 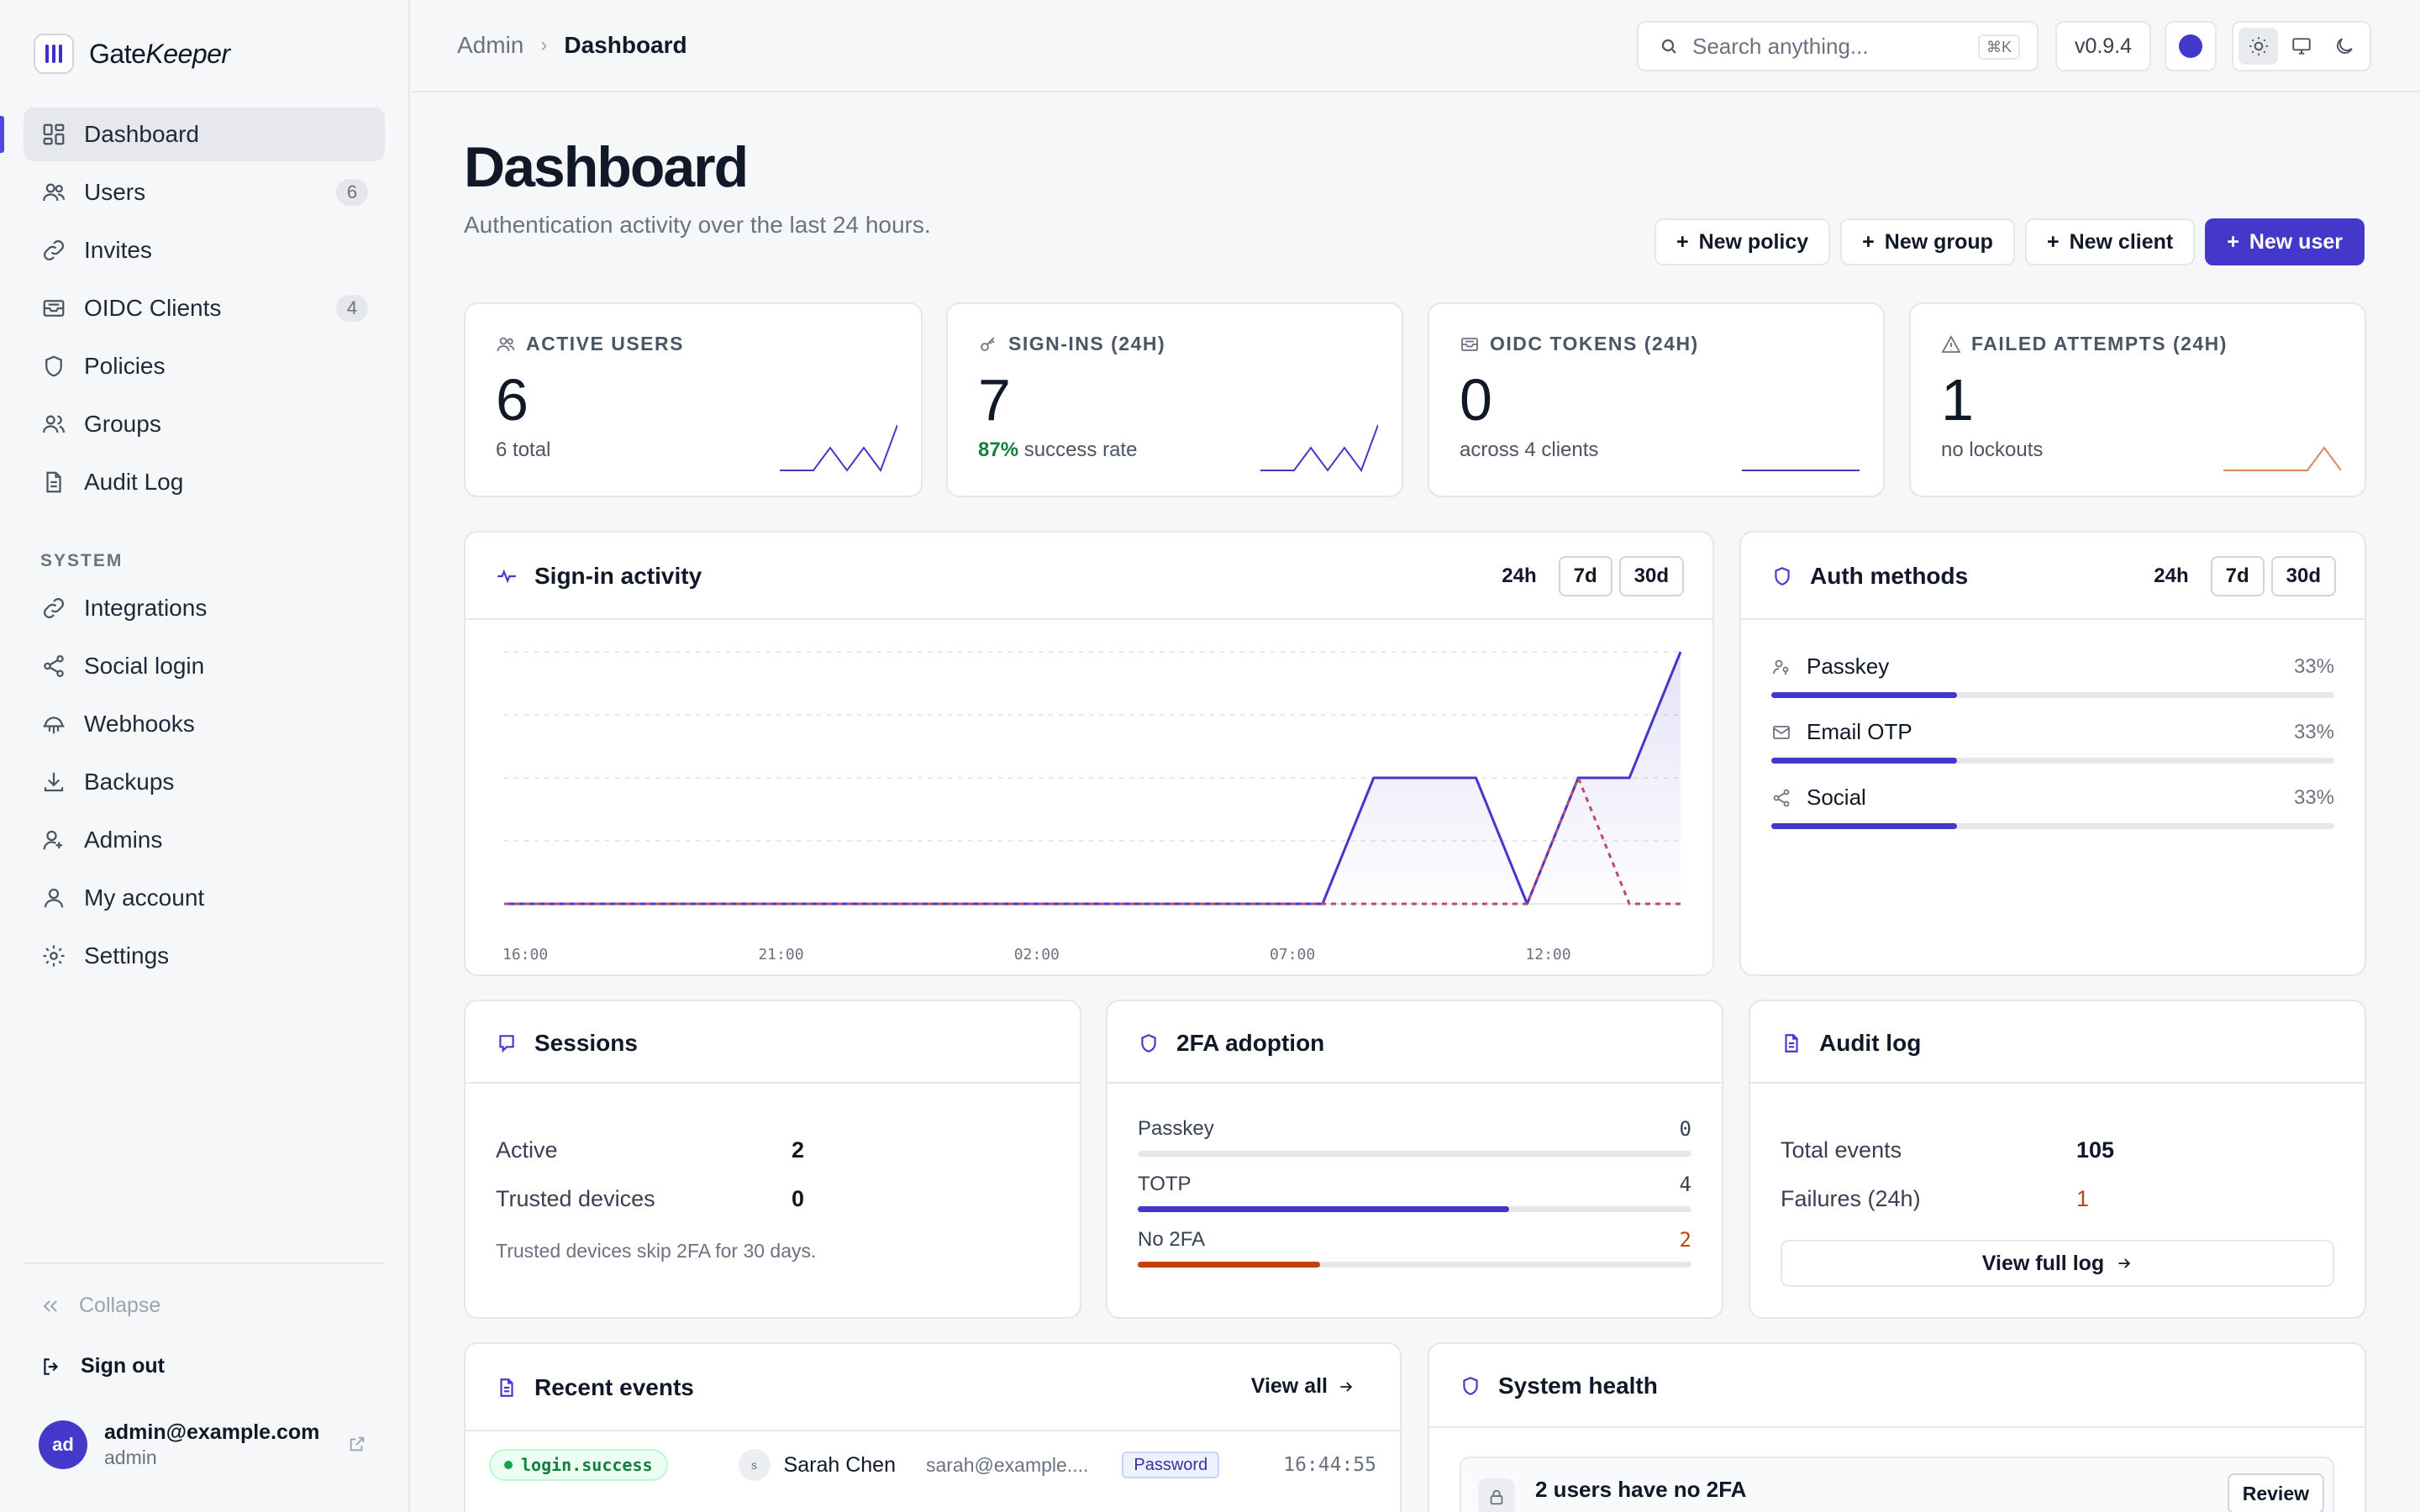 I want to click on mail-icon, so click(x=1781, y=732).